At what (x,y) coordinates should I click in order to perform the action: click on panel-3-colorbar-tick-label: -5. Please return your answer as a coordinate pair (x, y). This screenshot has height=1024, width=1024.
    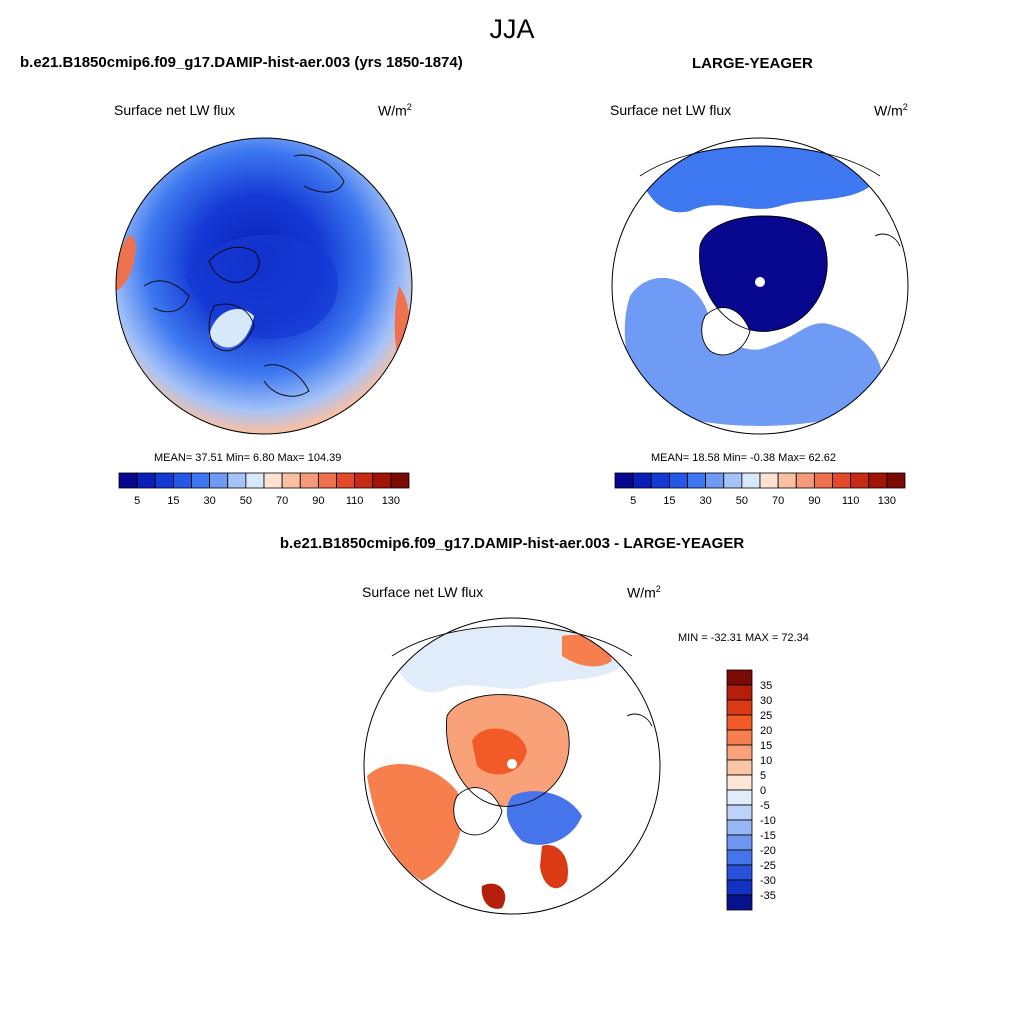
    Looking at the image, I should click on (765, 806).